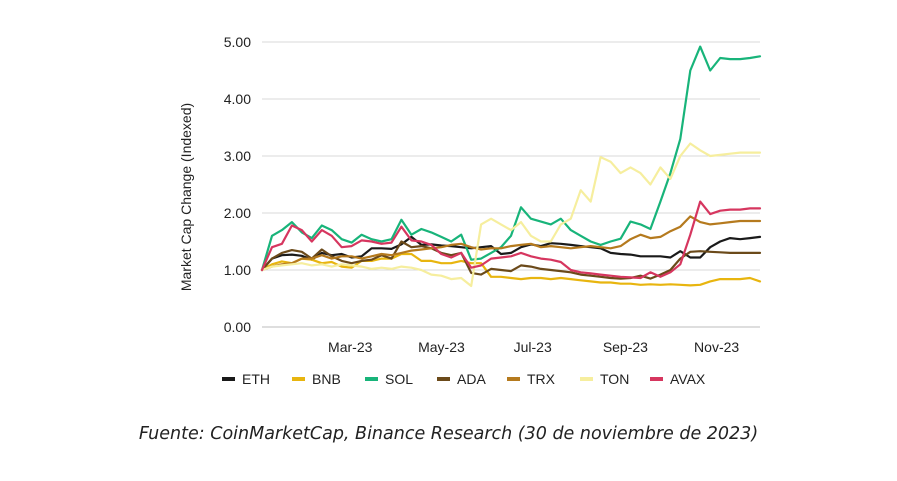 The image size is (897, 481). I want to click on series-line-ada, so click(511, 260).